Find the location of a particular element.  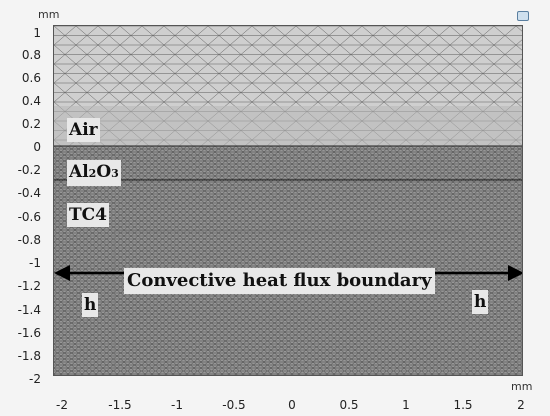

x-tick-label: -1 is located at coordinates (177, 405).